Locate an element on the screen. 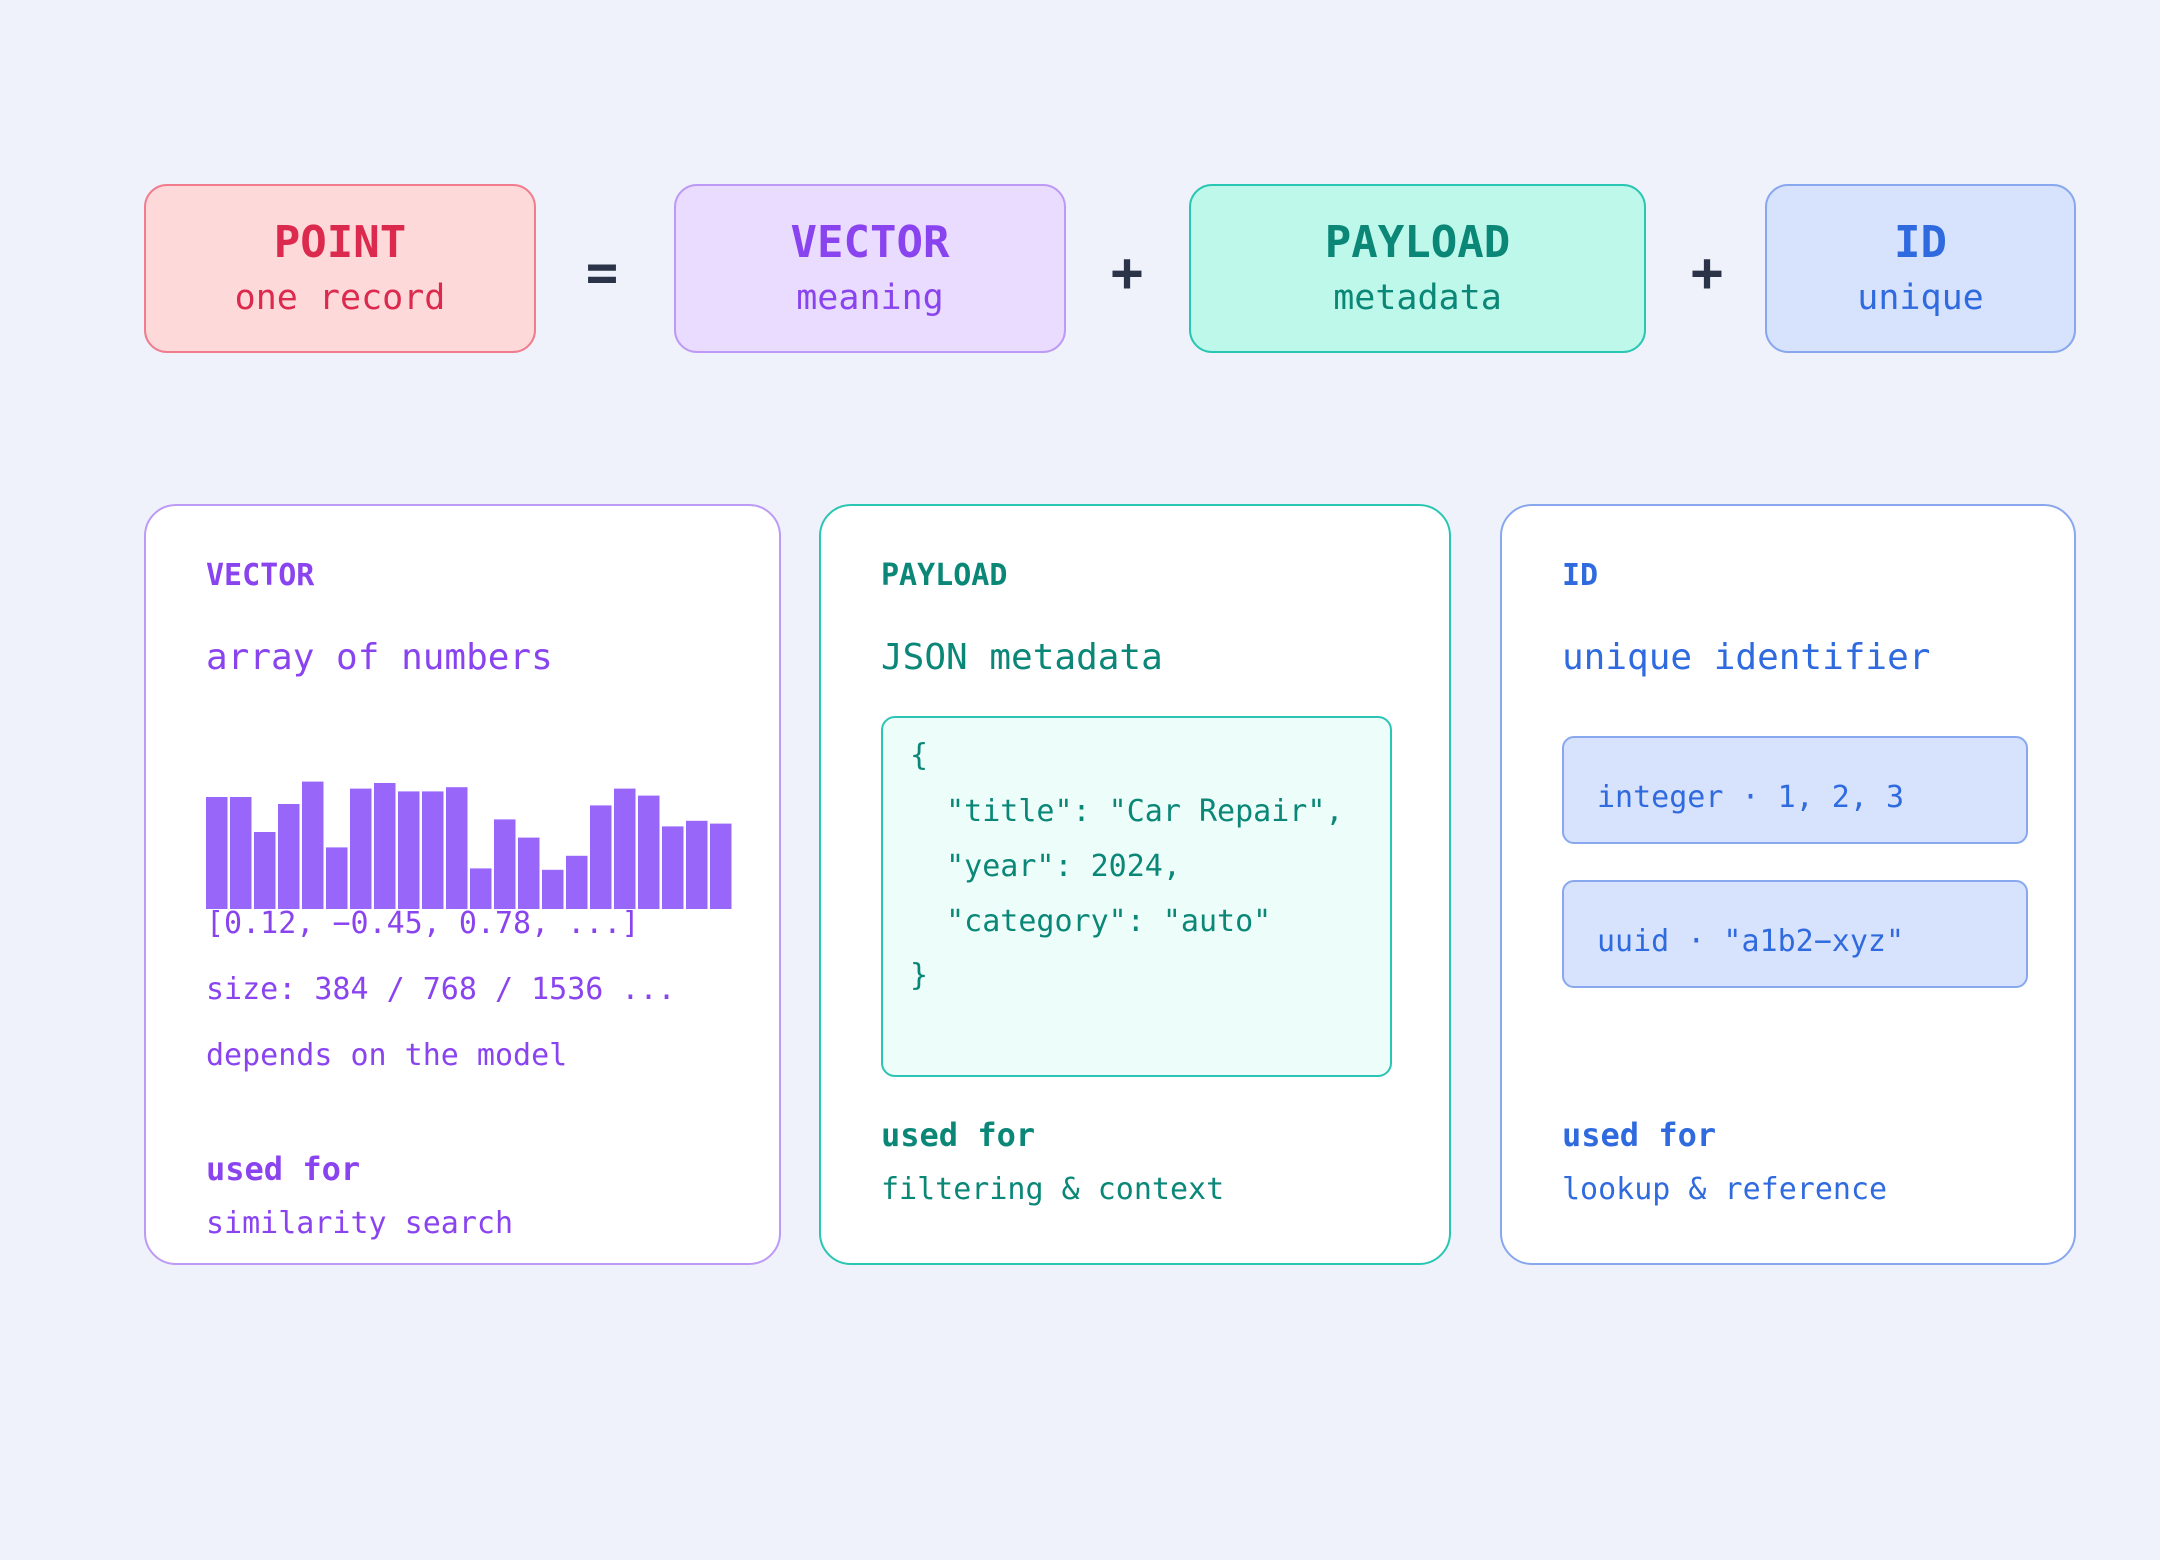 The width and height of the screenshot is (2160, 1560). payload-used-for-title: used for is located at coordinates (958, 1135).